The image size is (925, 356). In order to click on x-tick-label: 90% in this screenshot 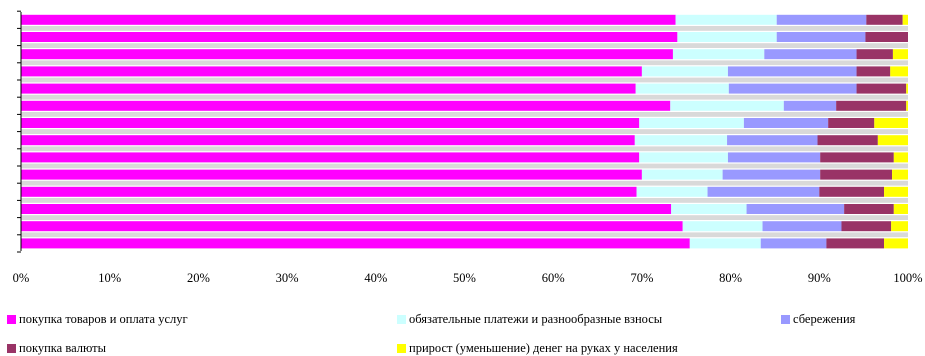, I will do `click(819, 278)`.